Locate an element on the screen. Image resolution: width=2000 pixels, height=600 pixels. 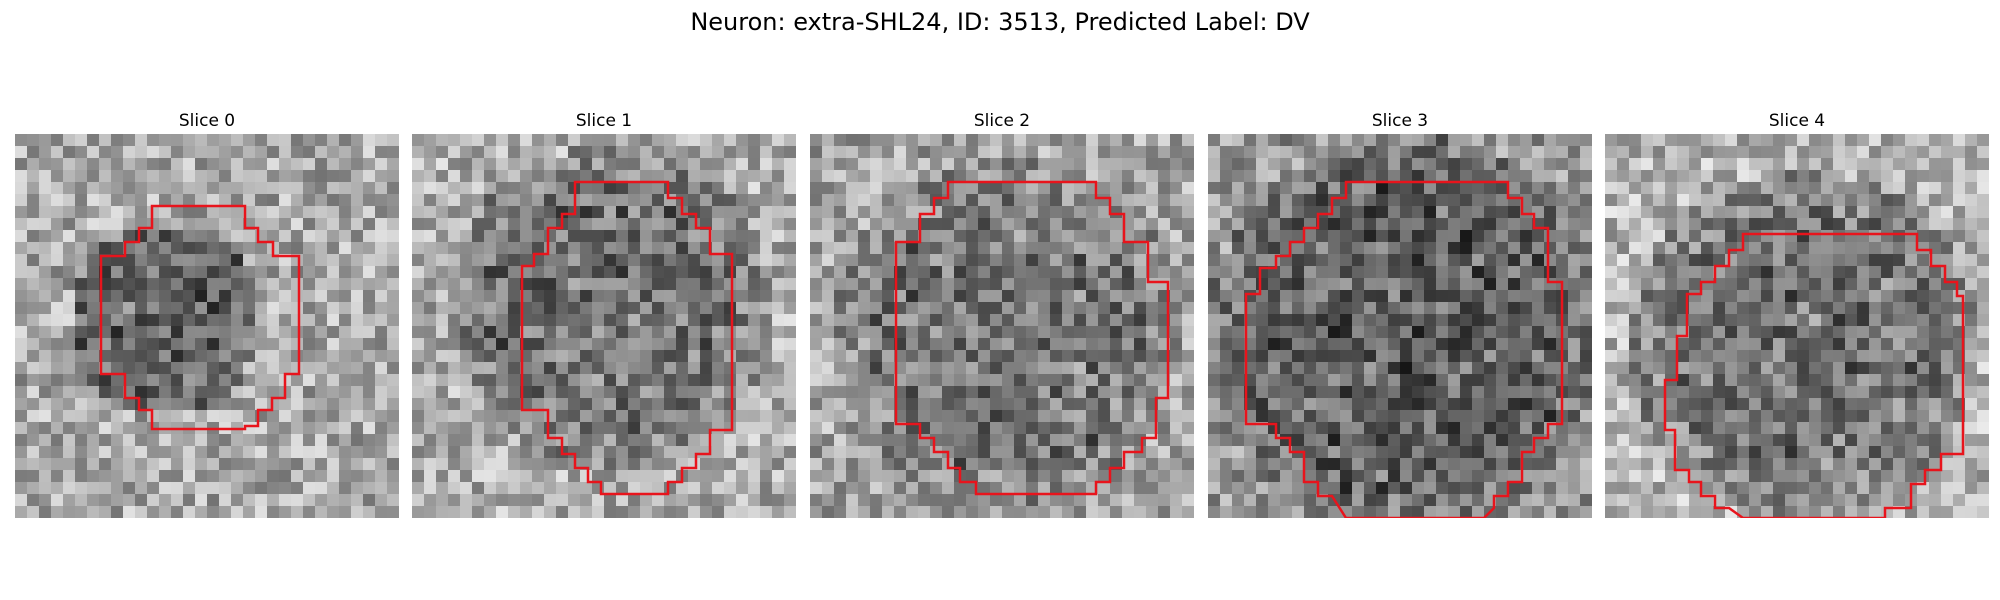
slice-title: Slice 1 is located at coordinates (604, 121).